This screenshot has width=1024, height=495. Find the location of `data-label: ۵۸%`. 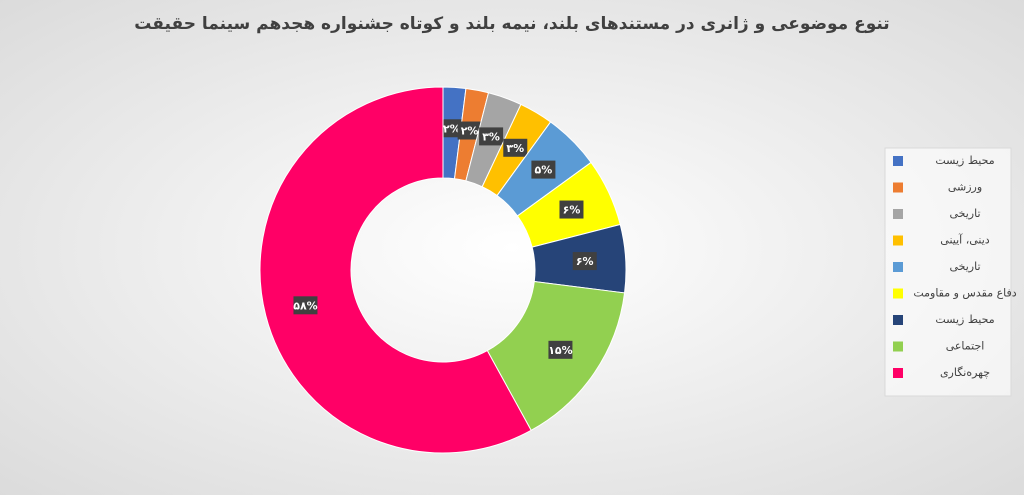

data-label: ۵۸% is located at coordinates (305, 305).